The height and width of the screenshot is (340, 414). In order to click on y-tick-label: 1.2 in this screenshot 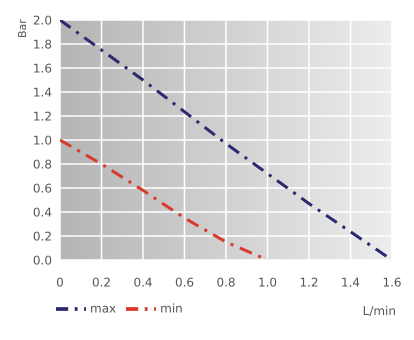, I will do `click(42, 116)`.